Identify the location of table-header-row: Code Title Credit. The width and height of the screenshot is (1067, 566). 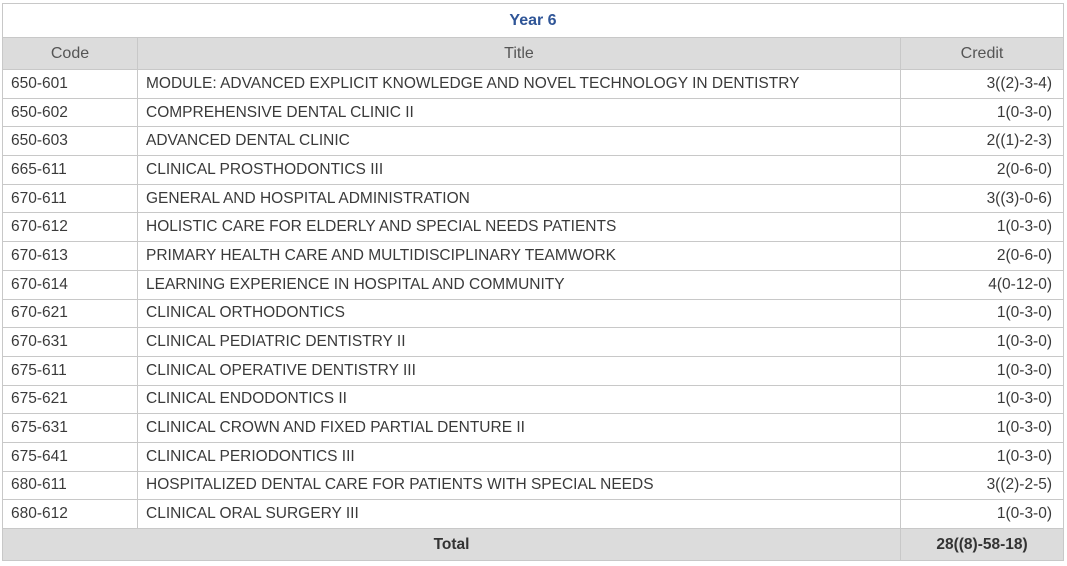
(533, 53).